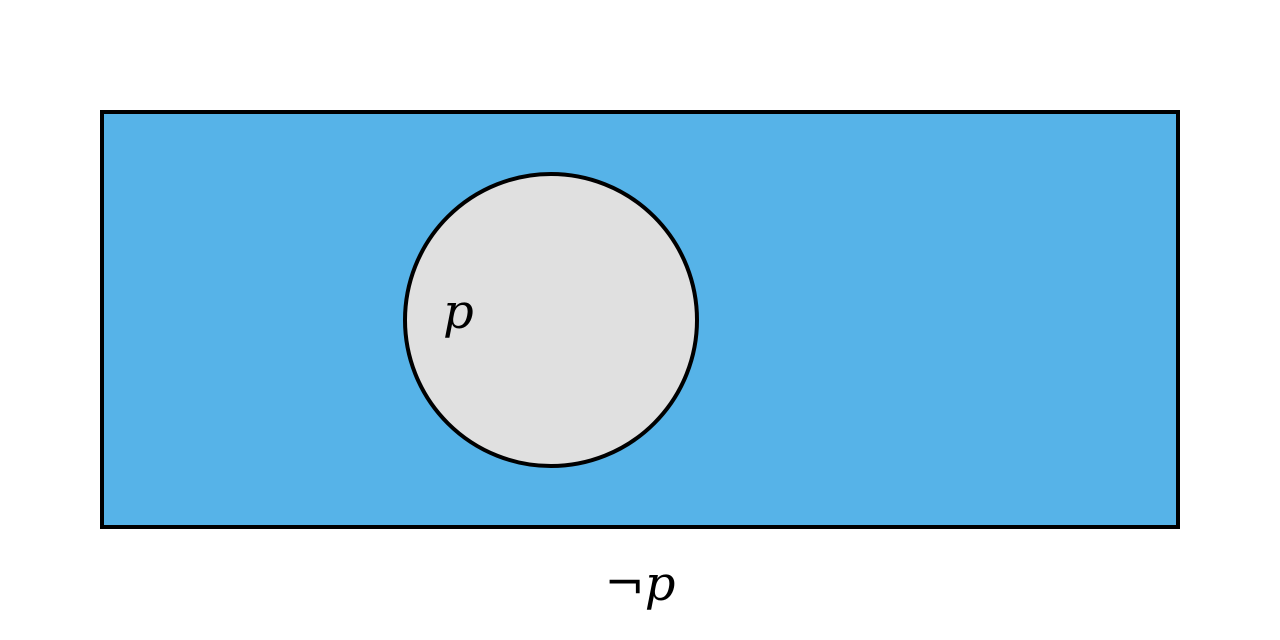 This screenshot has width=1280, height=640. I want to click on set-p-label: p, so click(458, 312).